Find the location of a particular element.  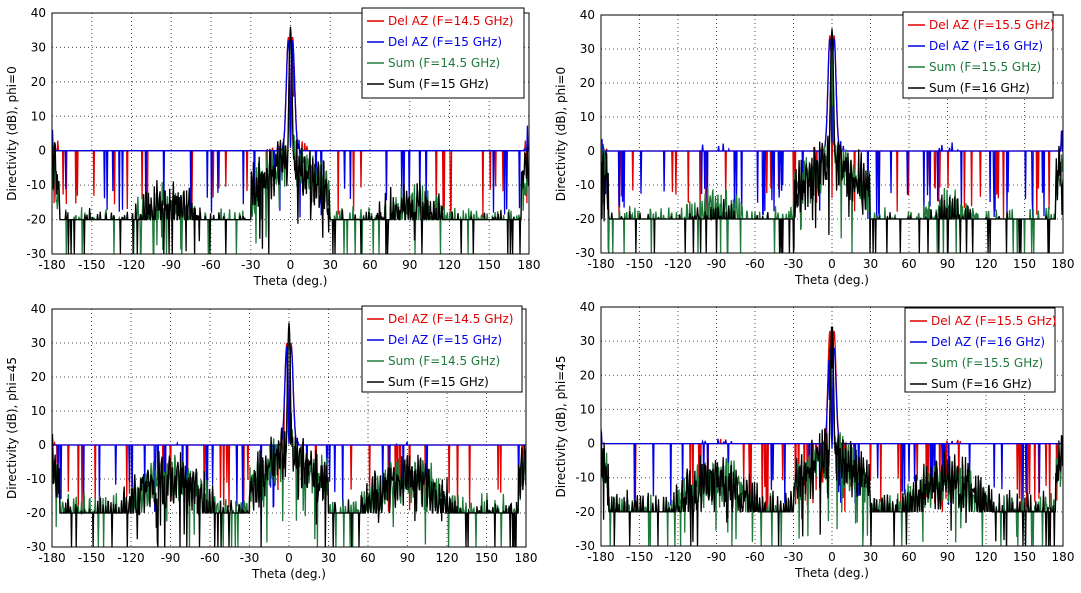

y-tick-label: -20 is located at coordinates (585, 512).